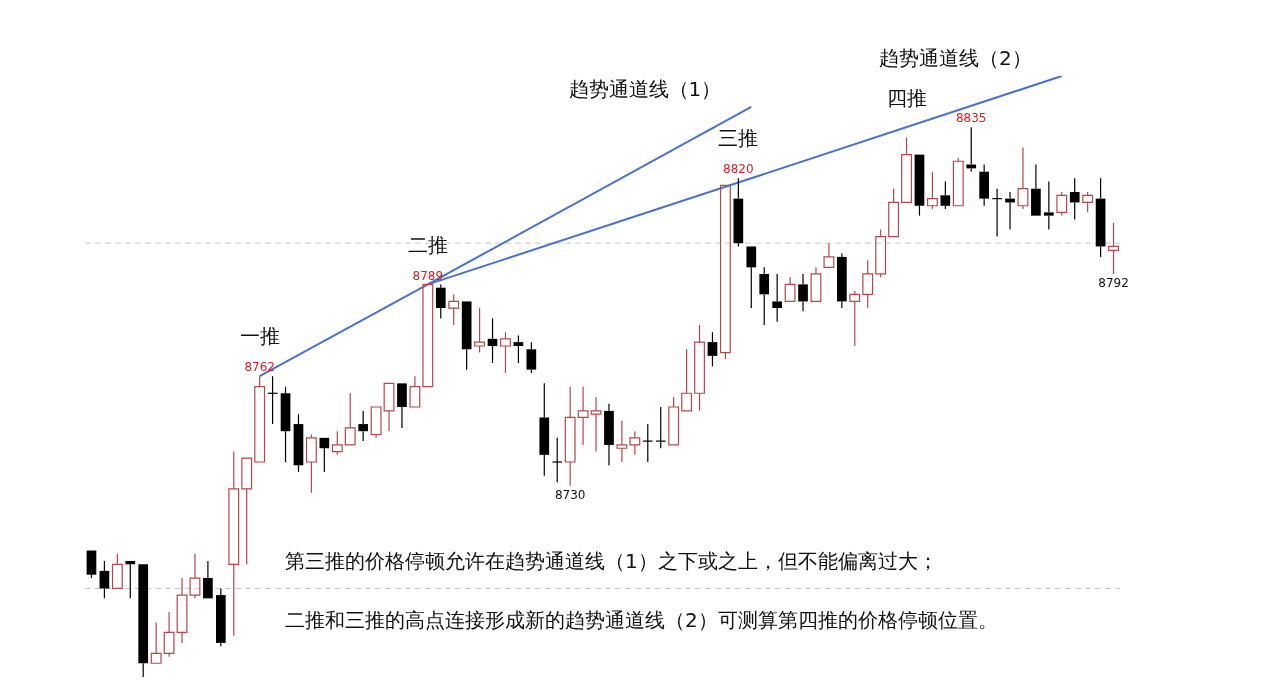 Image resolution: width=1280 pixels, height=700 pixels. I want to click on annotation: 二推和三推的高点连接形成新的趋势通道线（2）可测算第四推的价格停顿位置。, so click(641, 620).